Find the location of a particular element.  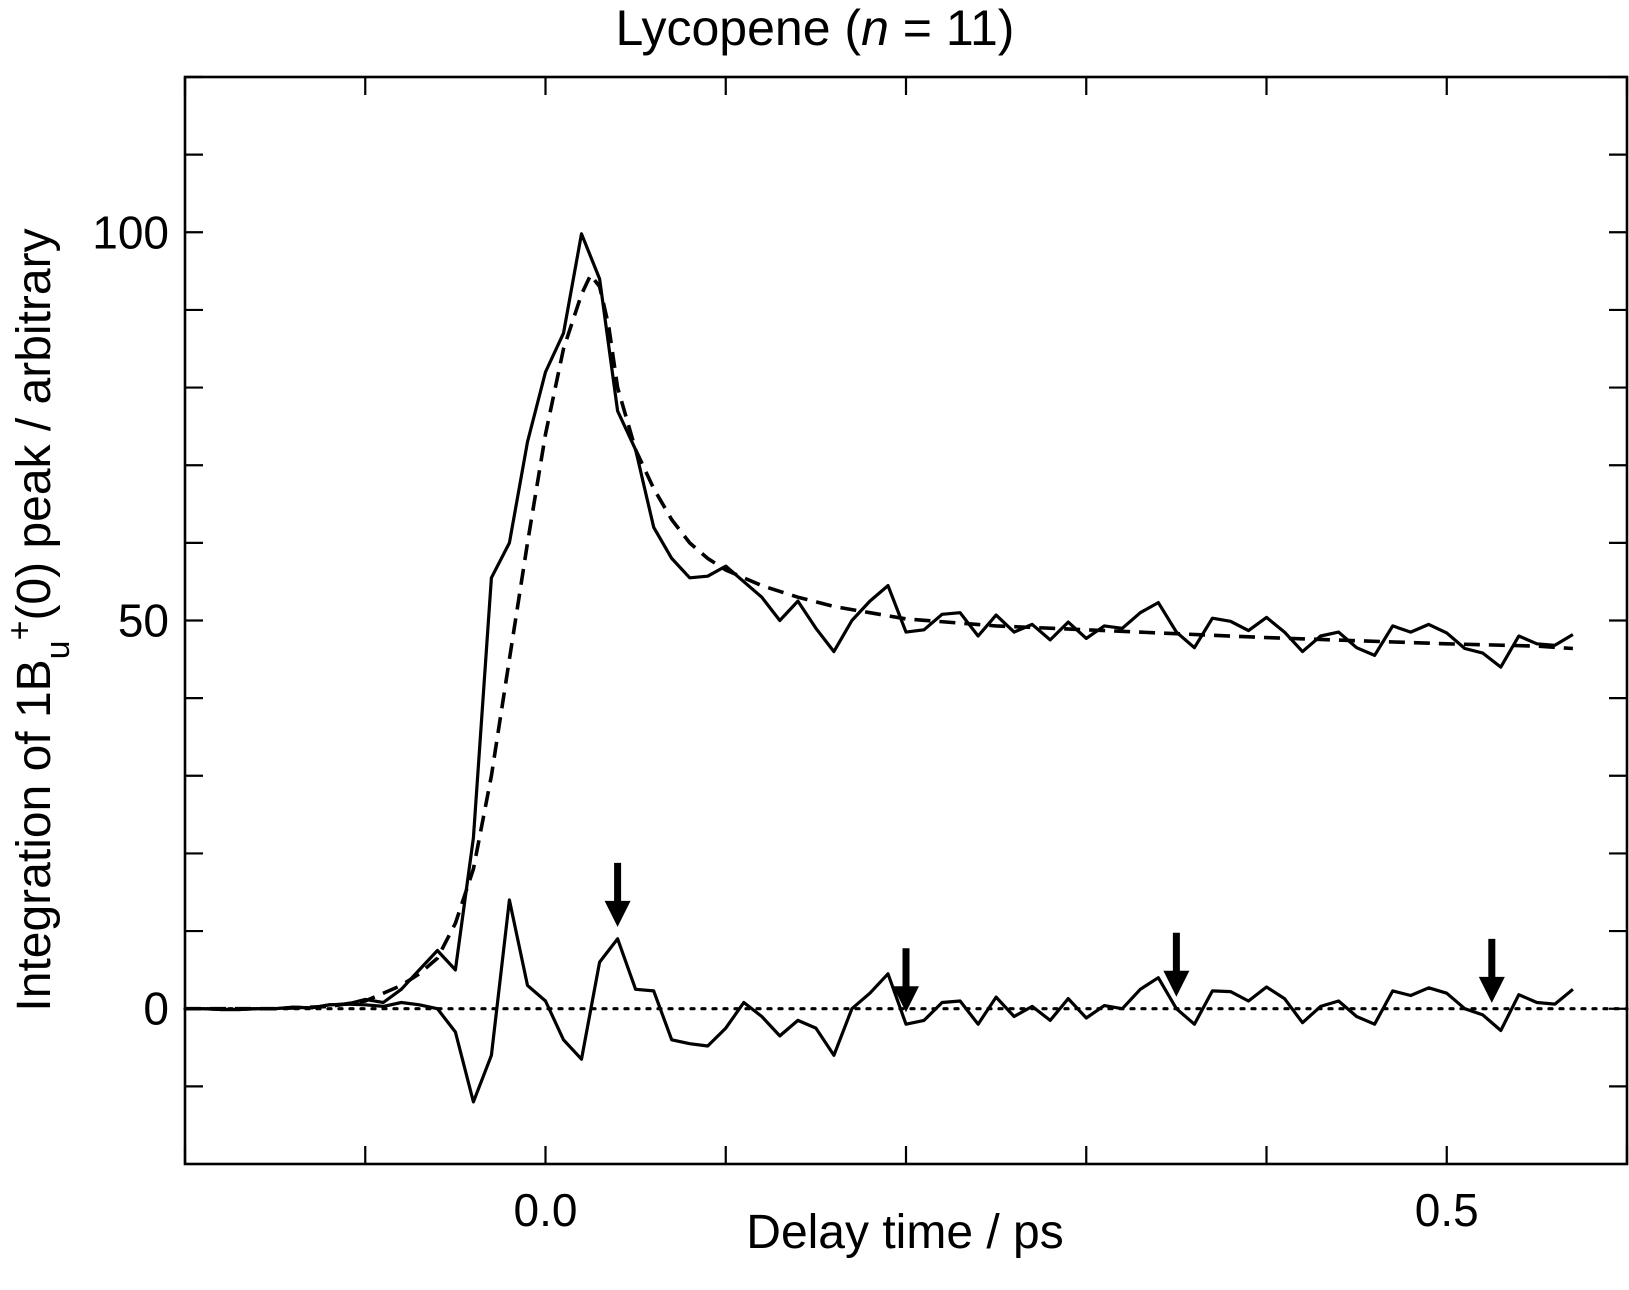

y-tick-label-2: 100 is located at coordinates (130, 232).